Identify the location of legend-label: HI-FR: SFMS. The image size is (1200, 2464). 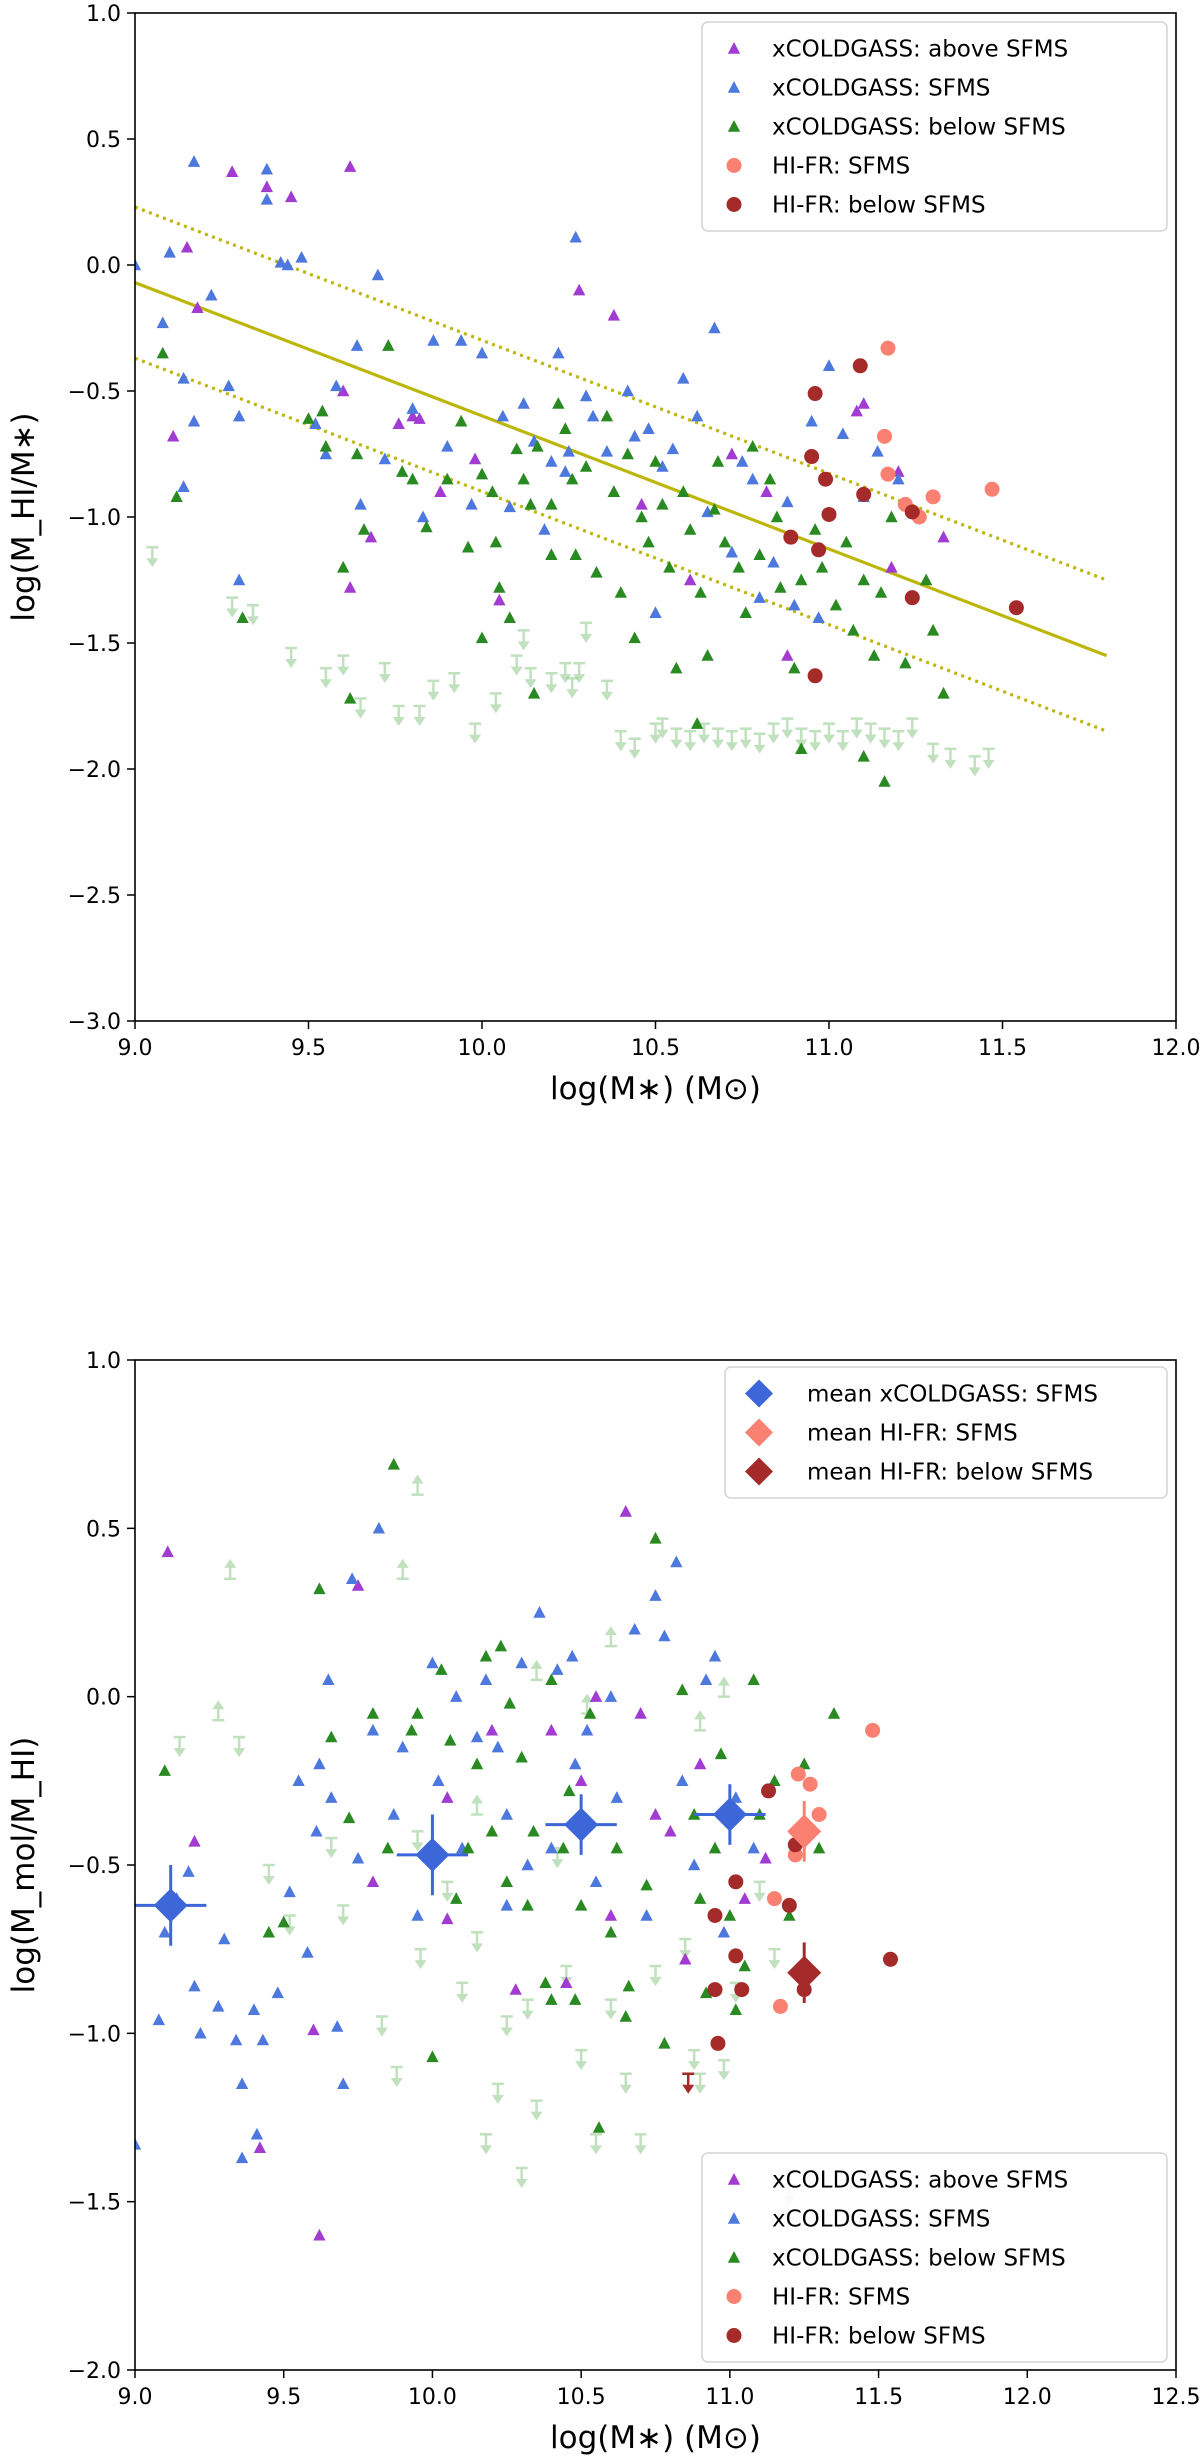
(841, 2298).